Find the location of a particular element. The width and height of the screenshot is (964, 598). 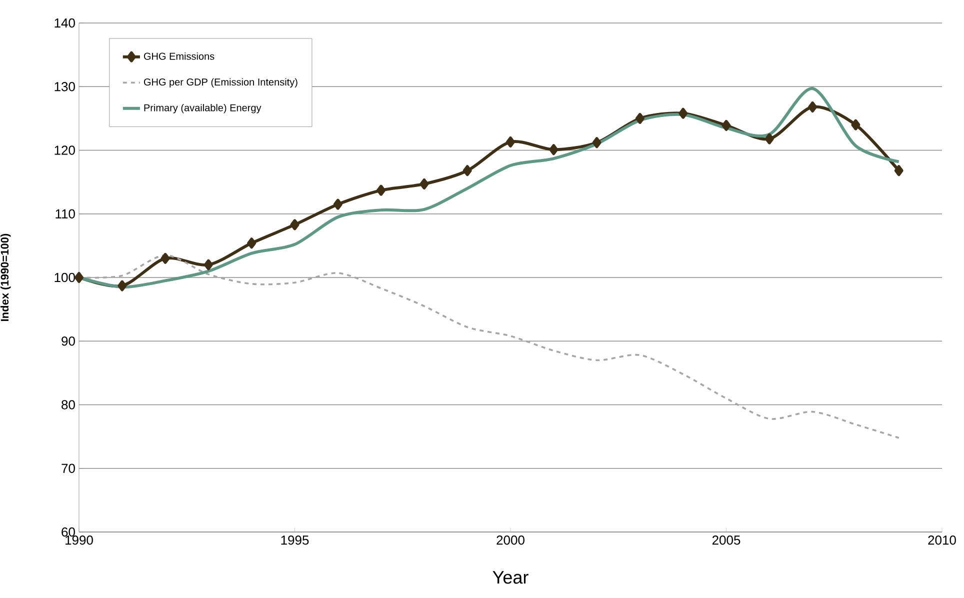

y-tick-label: 70 is located at coordinates (68, 468).